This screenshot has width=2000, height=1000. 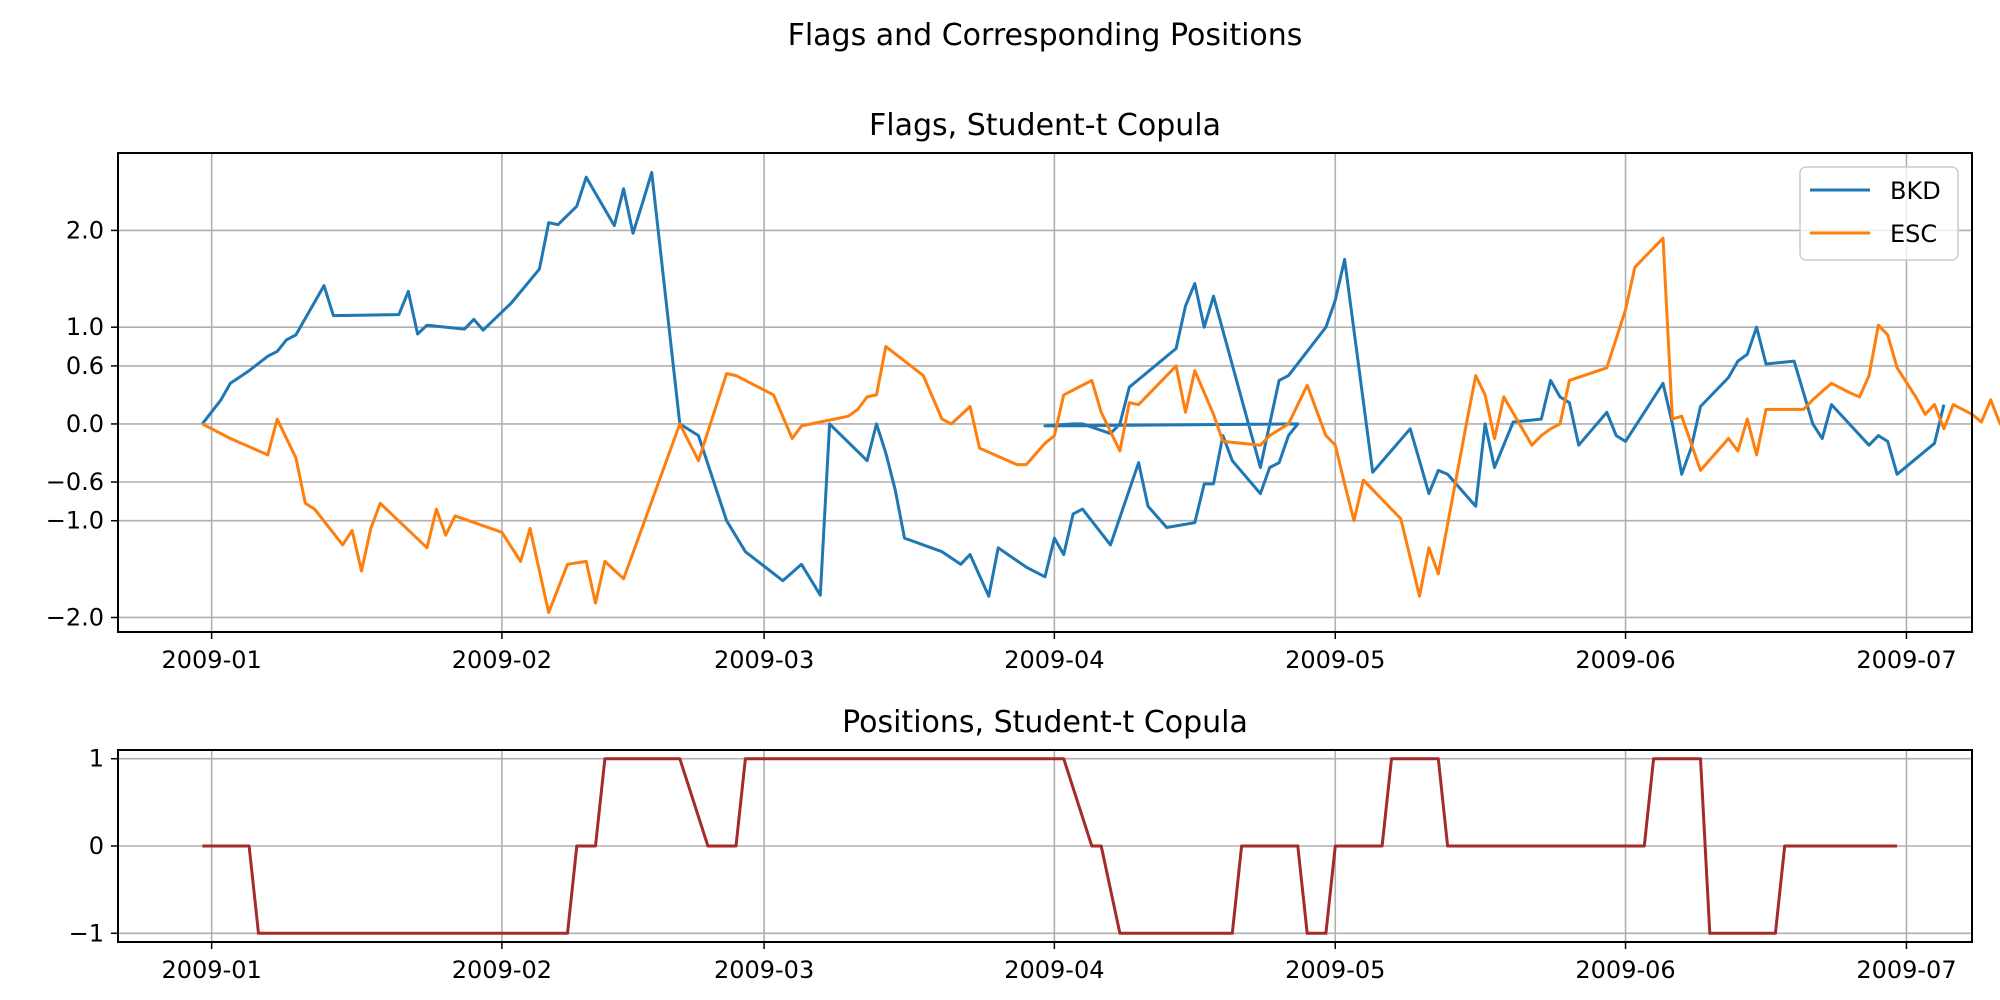 I want to click on flags-y-tick-label: 2.0, so click(x=85, y=230).